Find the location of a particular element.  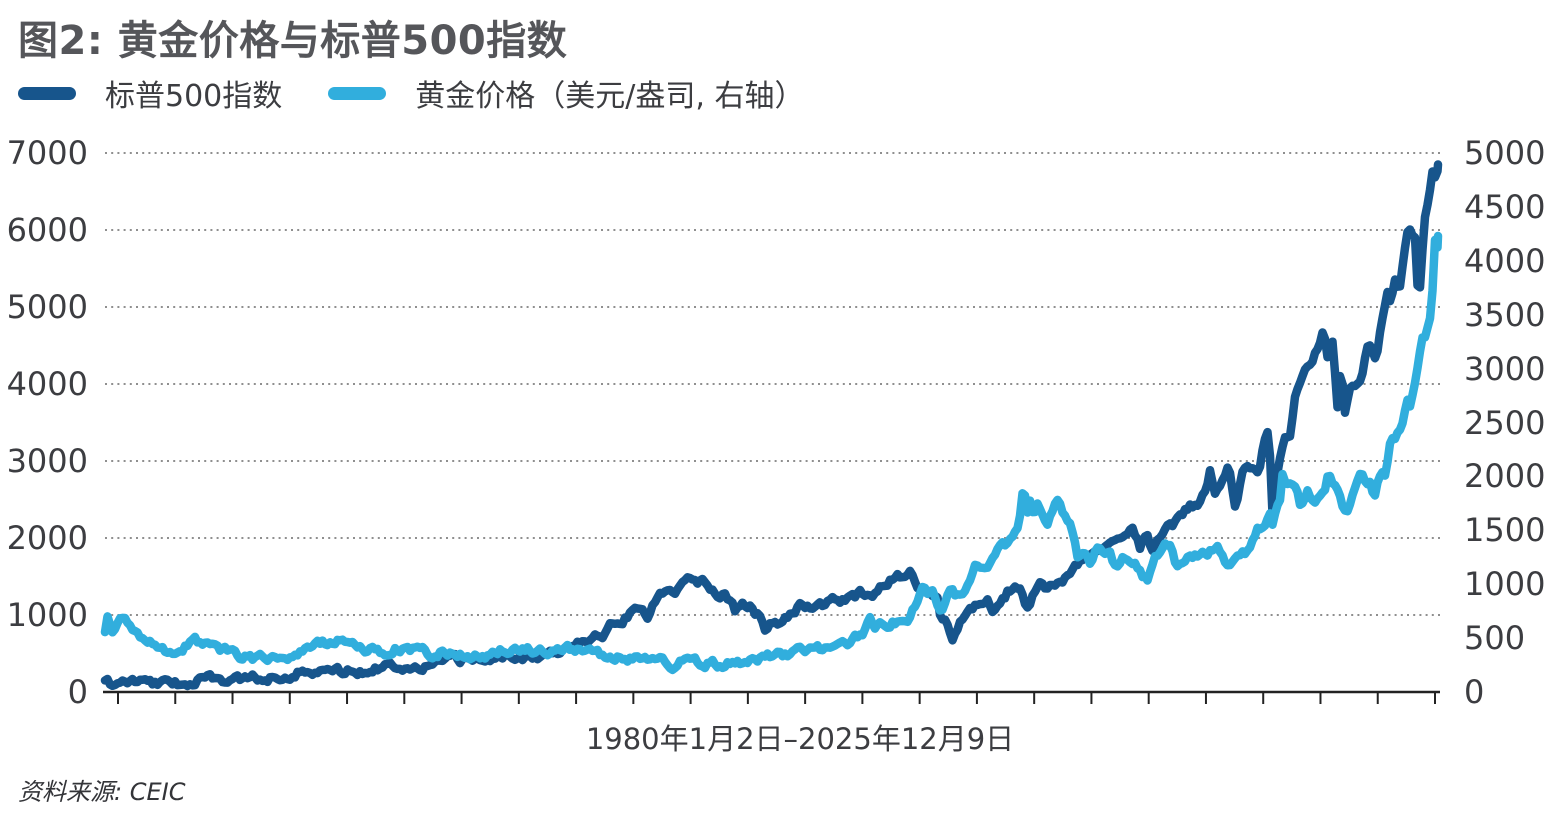

right-axis-tick-label: 4000 is located at coordinates (1505, 260).